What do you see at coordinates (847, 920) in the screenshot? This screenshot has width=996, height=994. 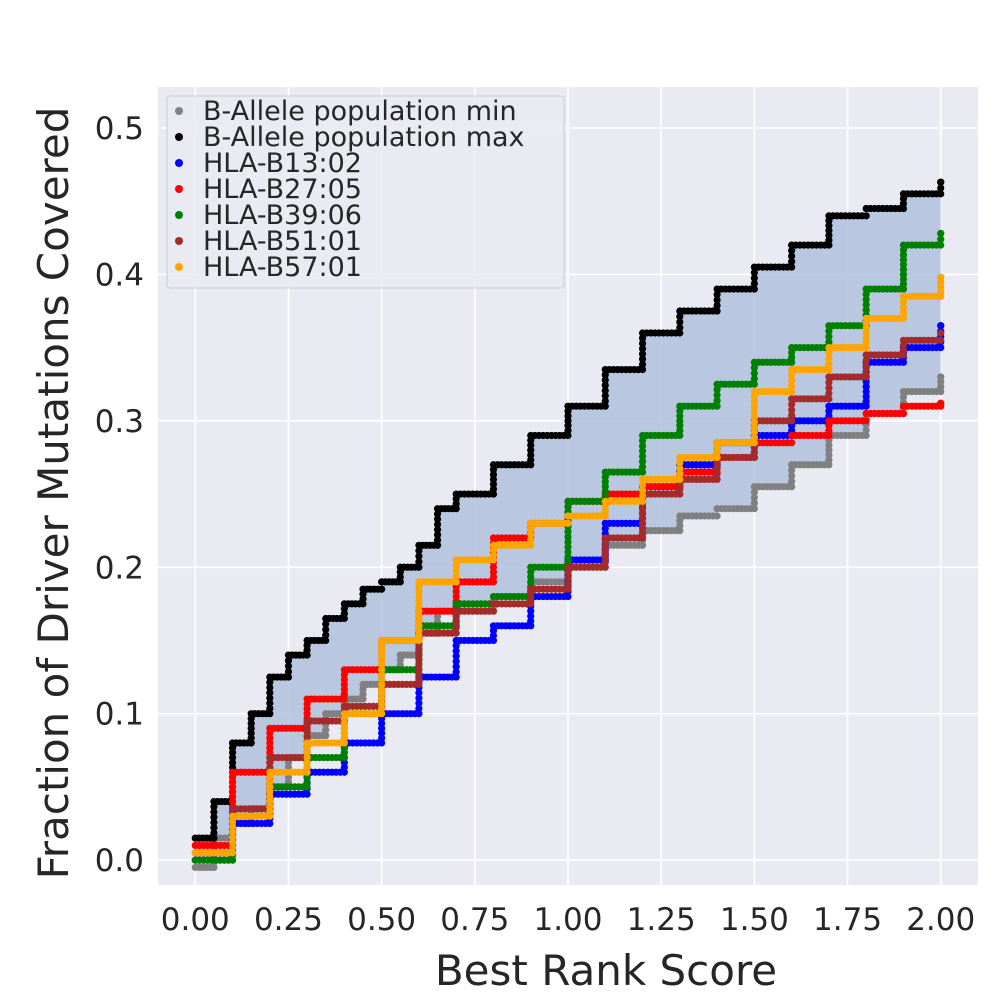 I see `x-tick-label: 1.75` at bounding box center [847, 920].